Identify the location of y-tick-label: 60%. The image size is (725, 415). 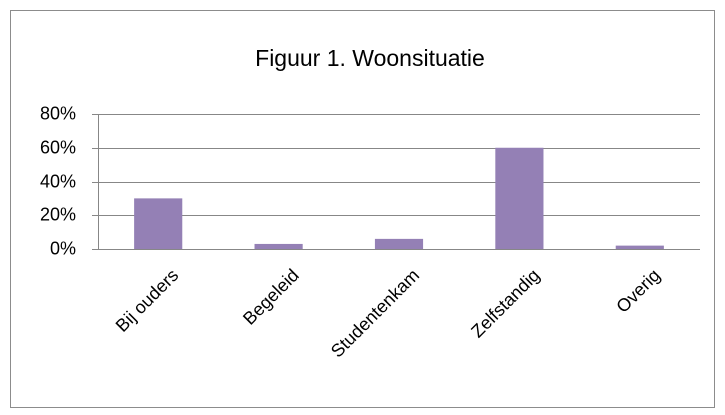
(58, 147).